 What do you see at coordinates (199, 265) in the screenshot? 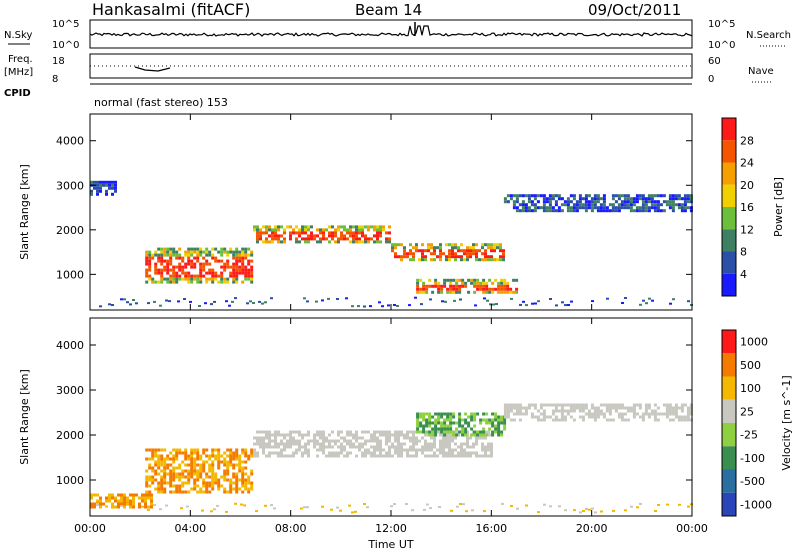
I see `data-band` at bounding box center [199, 265].